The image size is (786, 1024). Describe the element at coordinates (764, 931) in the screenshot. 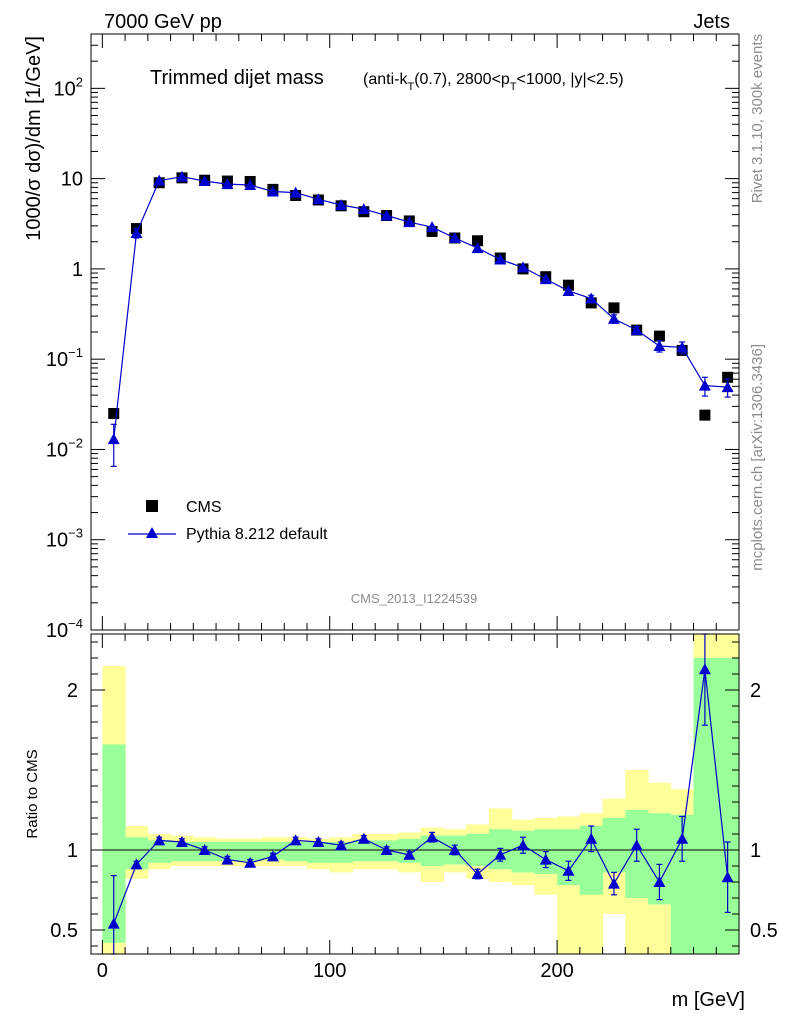

I see `ratio-y-tick-label-right: 0.5` at that location.